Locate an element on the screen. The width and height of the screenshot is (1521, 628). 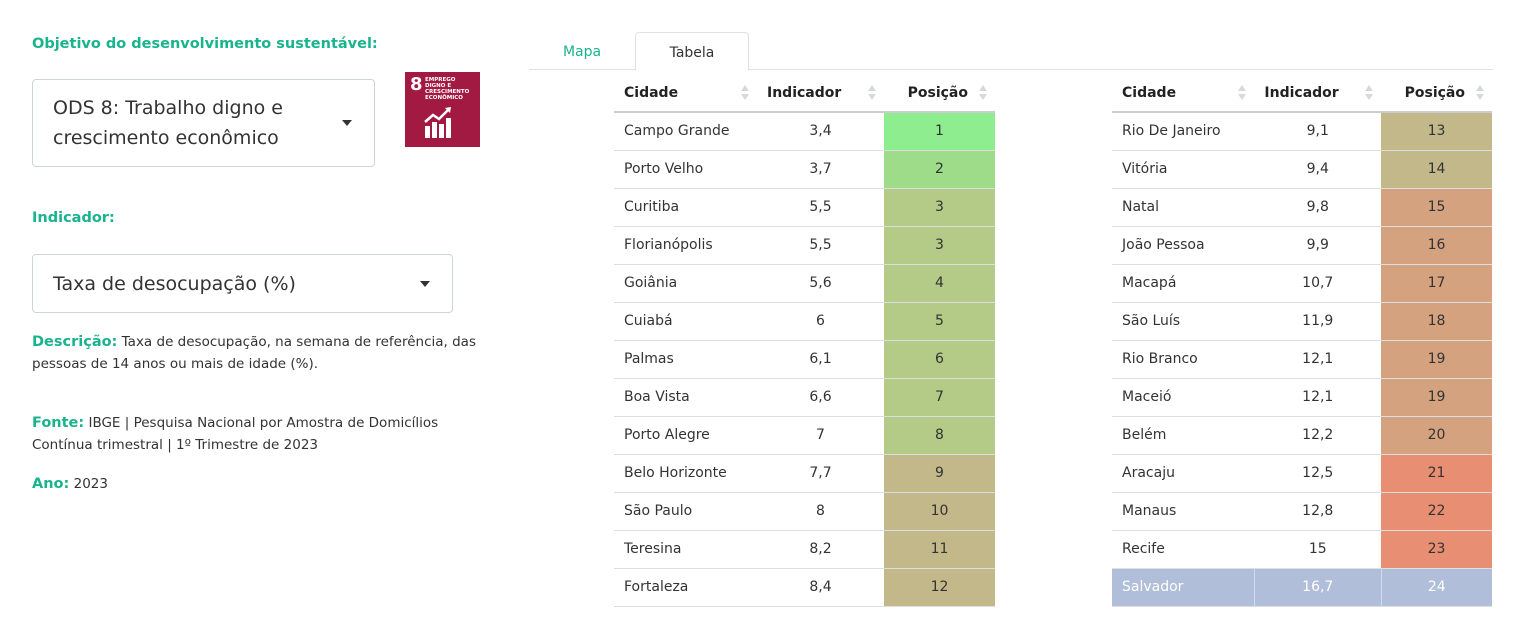
city-cell: Natal is located at coordinates (1183, 207).